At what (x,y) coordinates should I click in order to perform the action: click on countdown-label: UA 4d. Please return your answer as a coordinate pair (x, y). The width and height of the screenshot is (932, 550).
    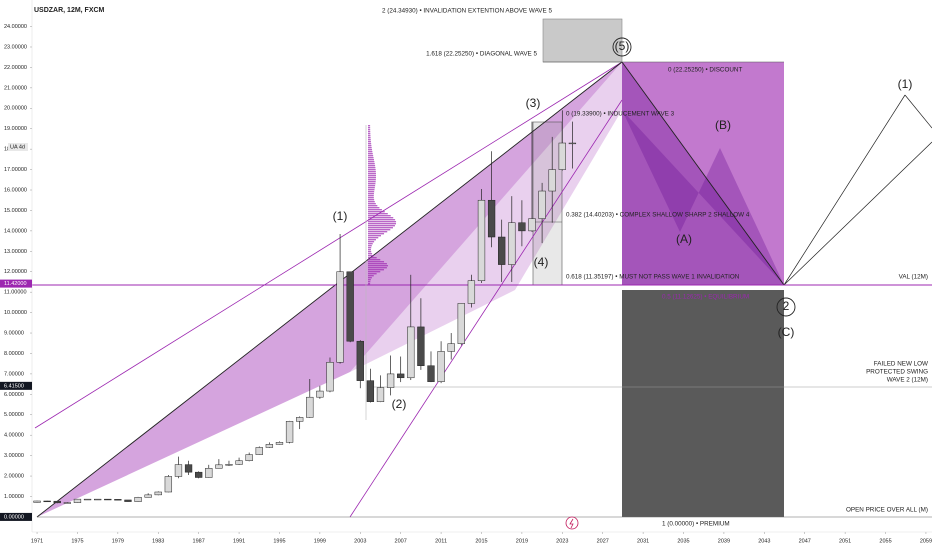
    Looking at the image, I should click on (17, 147).